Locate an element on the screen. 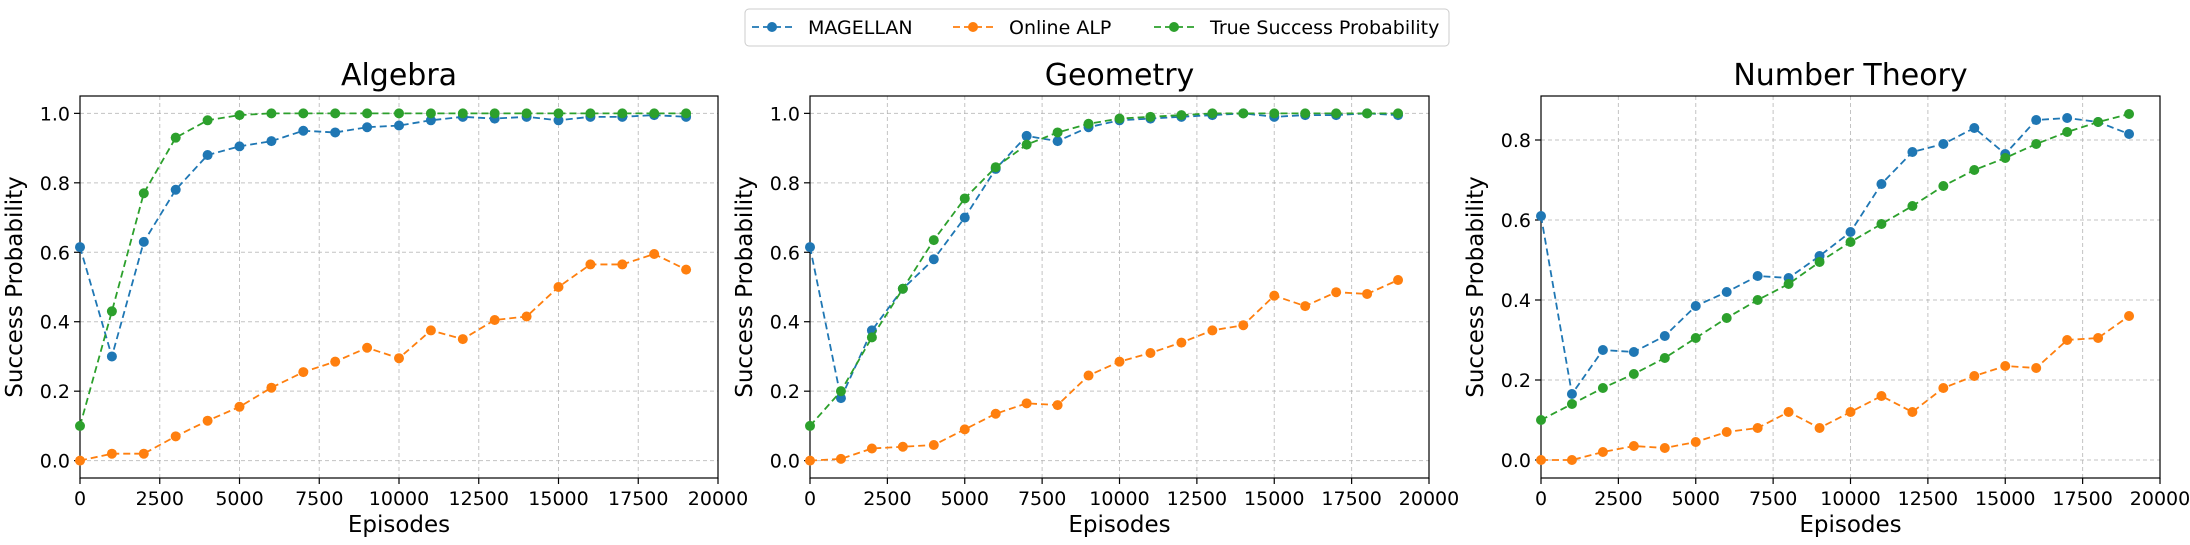  x-tick-label: 10000 is located at coordinates (1119, 499).